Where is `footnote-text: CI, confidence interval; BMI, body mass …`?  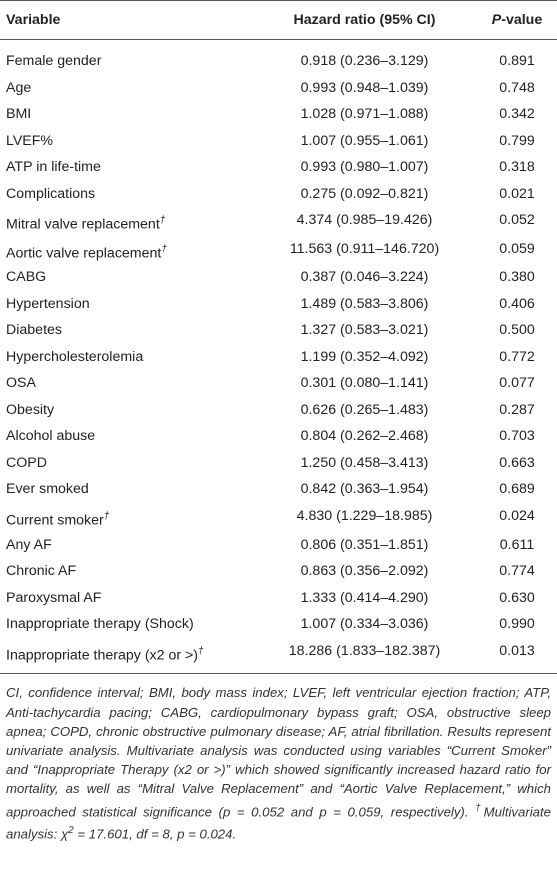
footnote-text: CI, confidence interval; BMI, body mass … is located at coordinates (278, 752).